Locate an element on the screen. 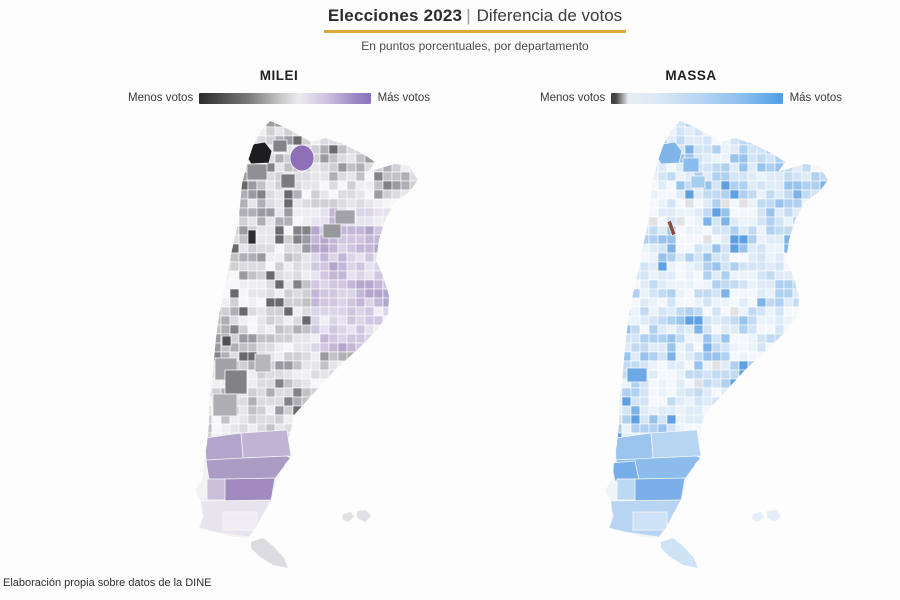 The image size is (900, 600). milei-column: MILEI Menos votos Más votos is located at coordinates (279, 86).